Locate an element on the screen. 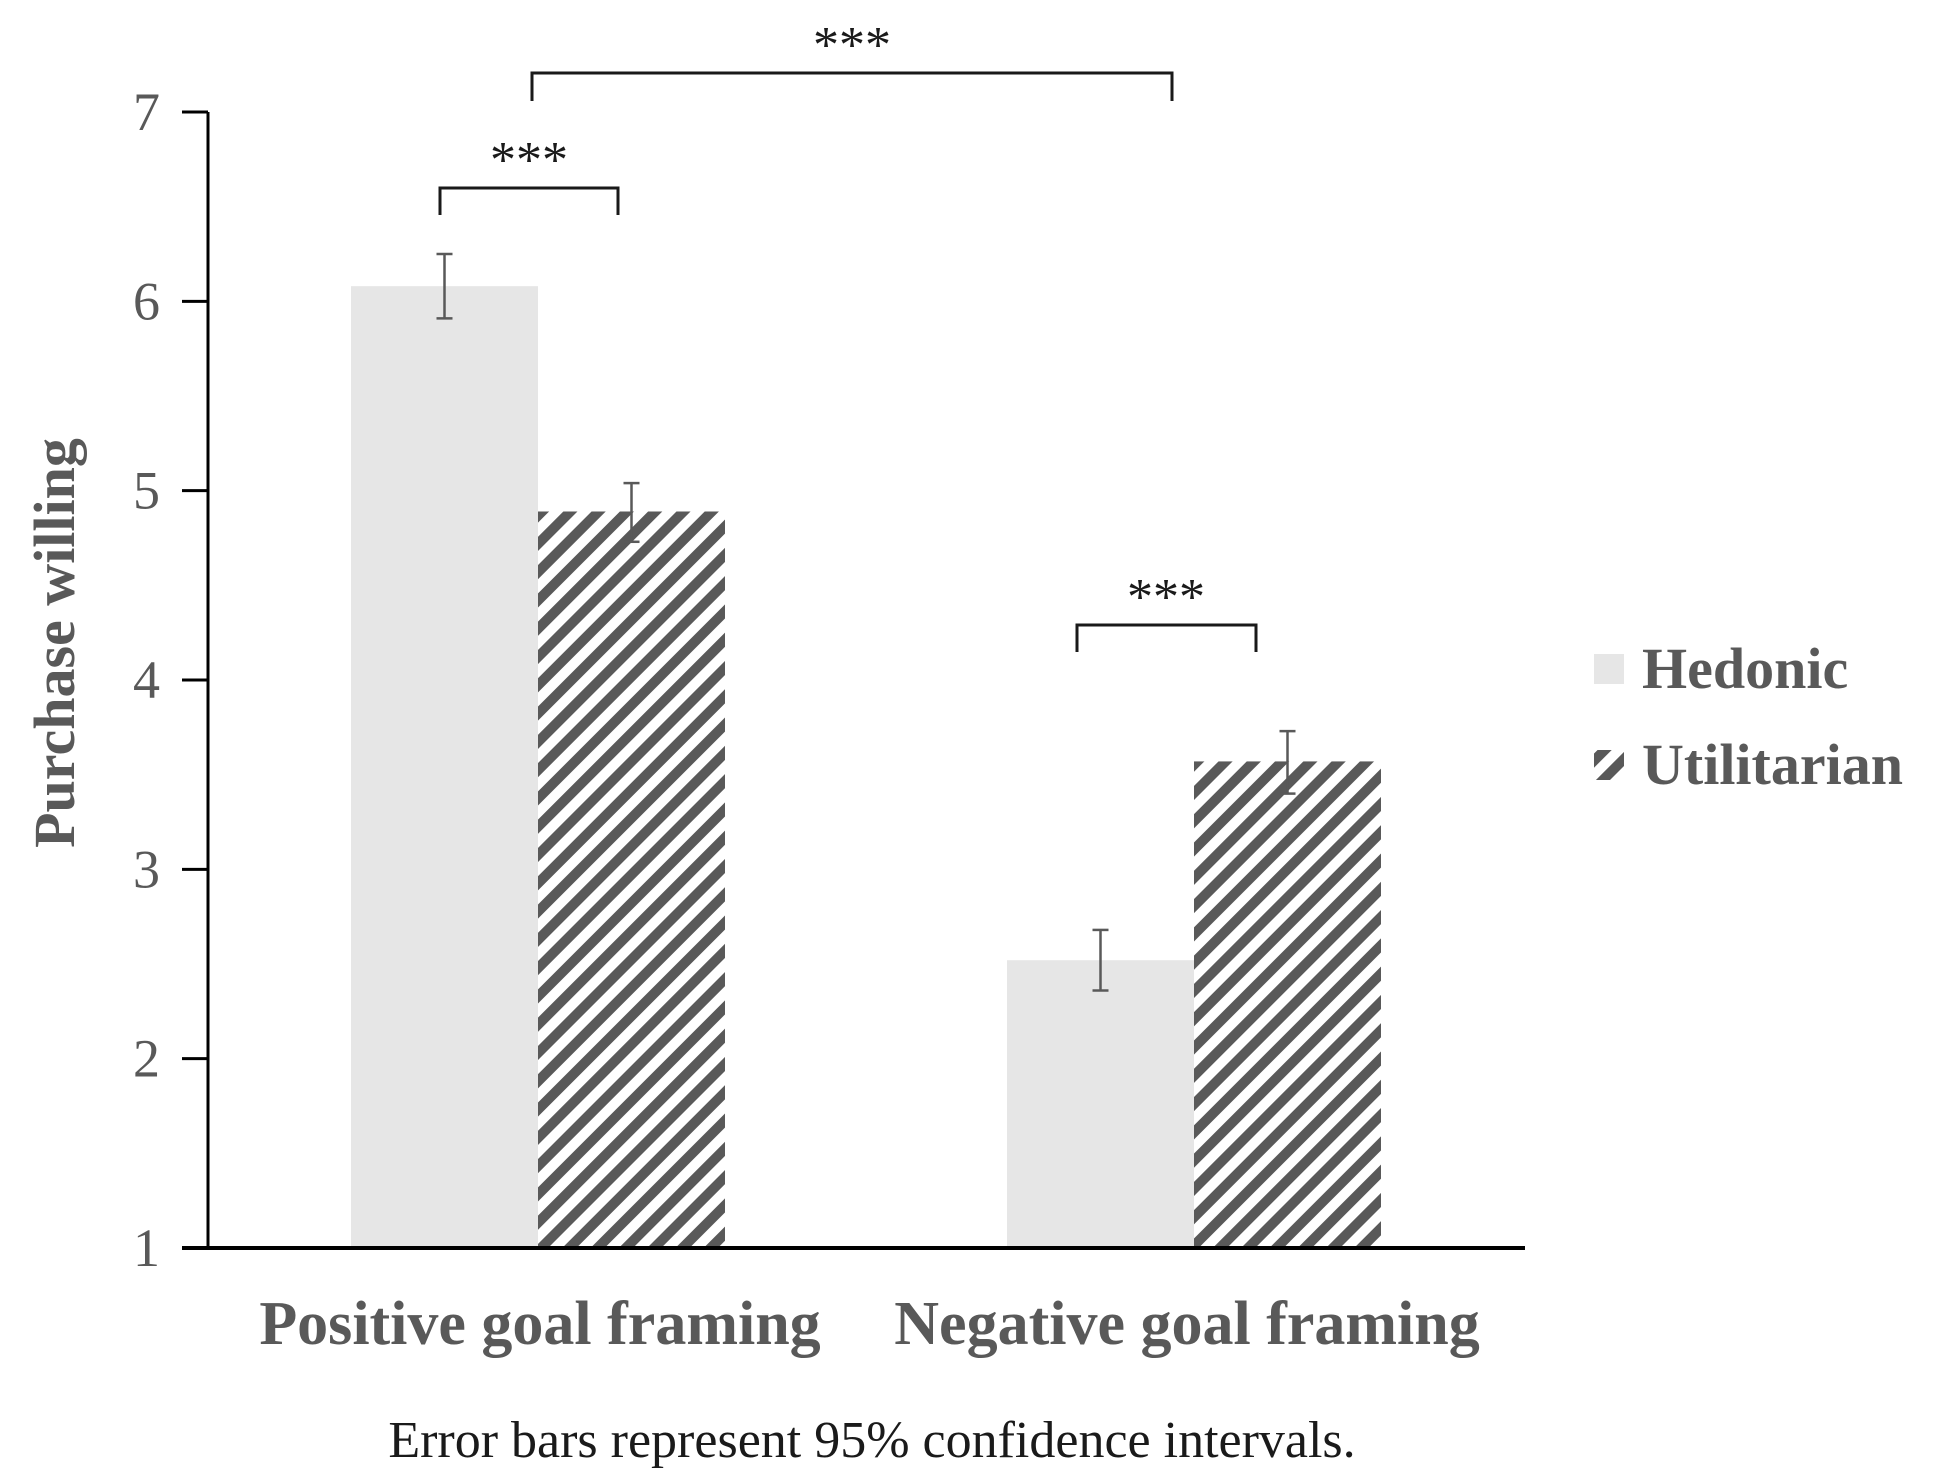 The width and height of the screenshot is (1950, 1484). y-axis-ticks: 1 2 3 4 5 6 7 is located at coordinates (170, 680).